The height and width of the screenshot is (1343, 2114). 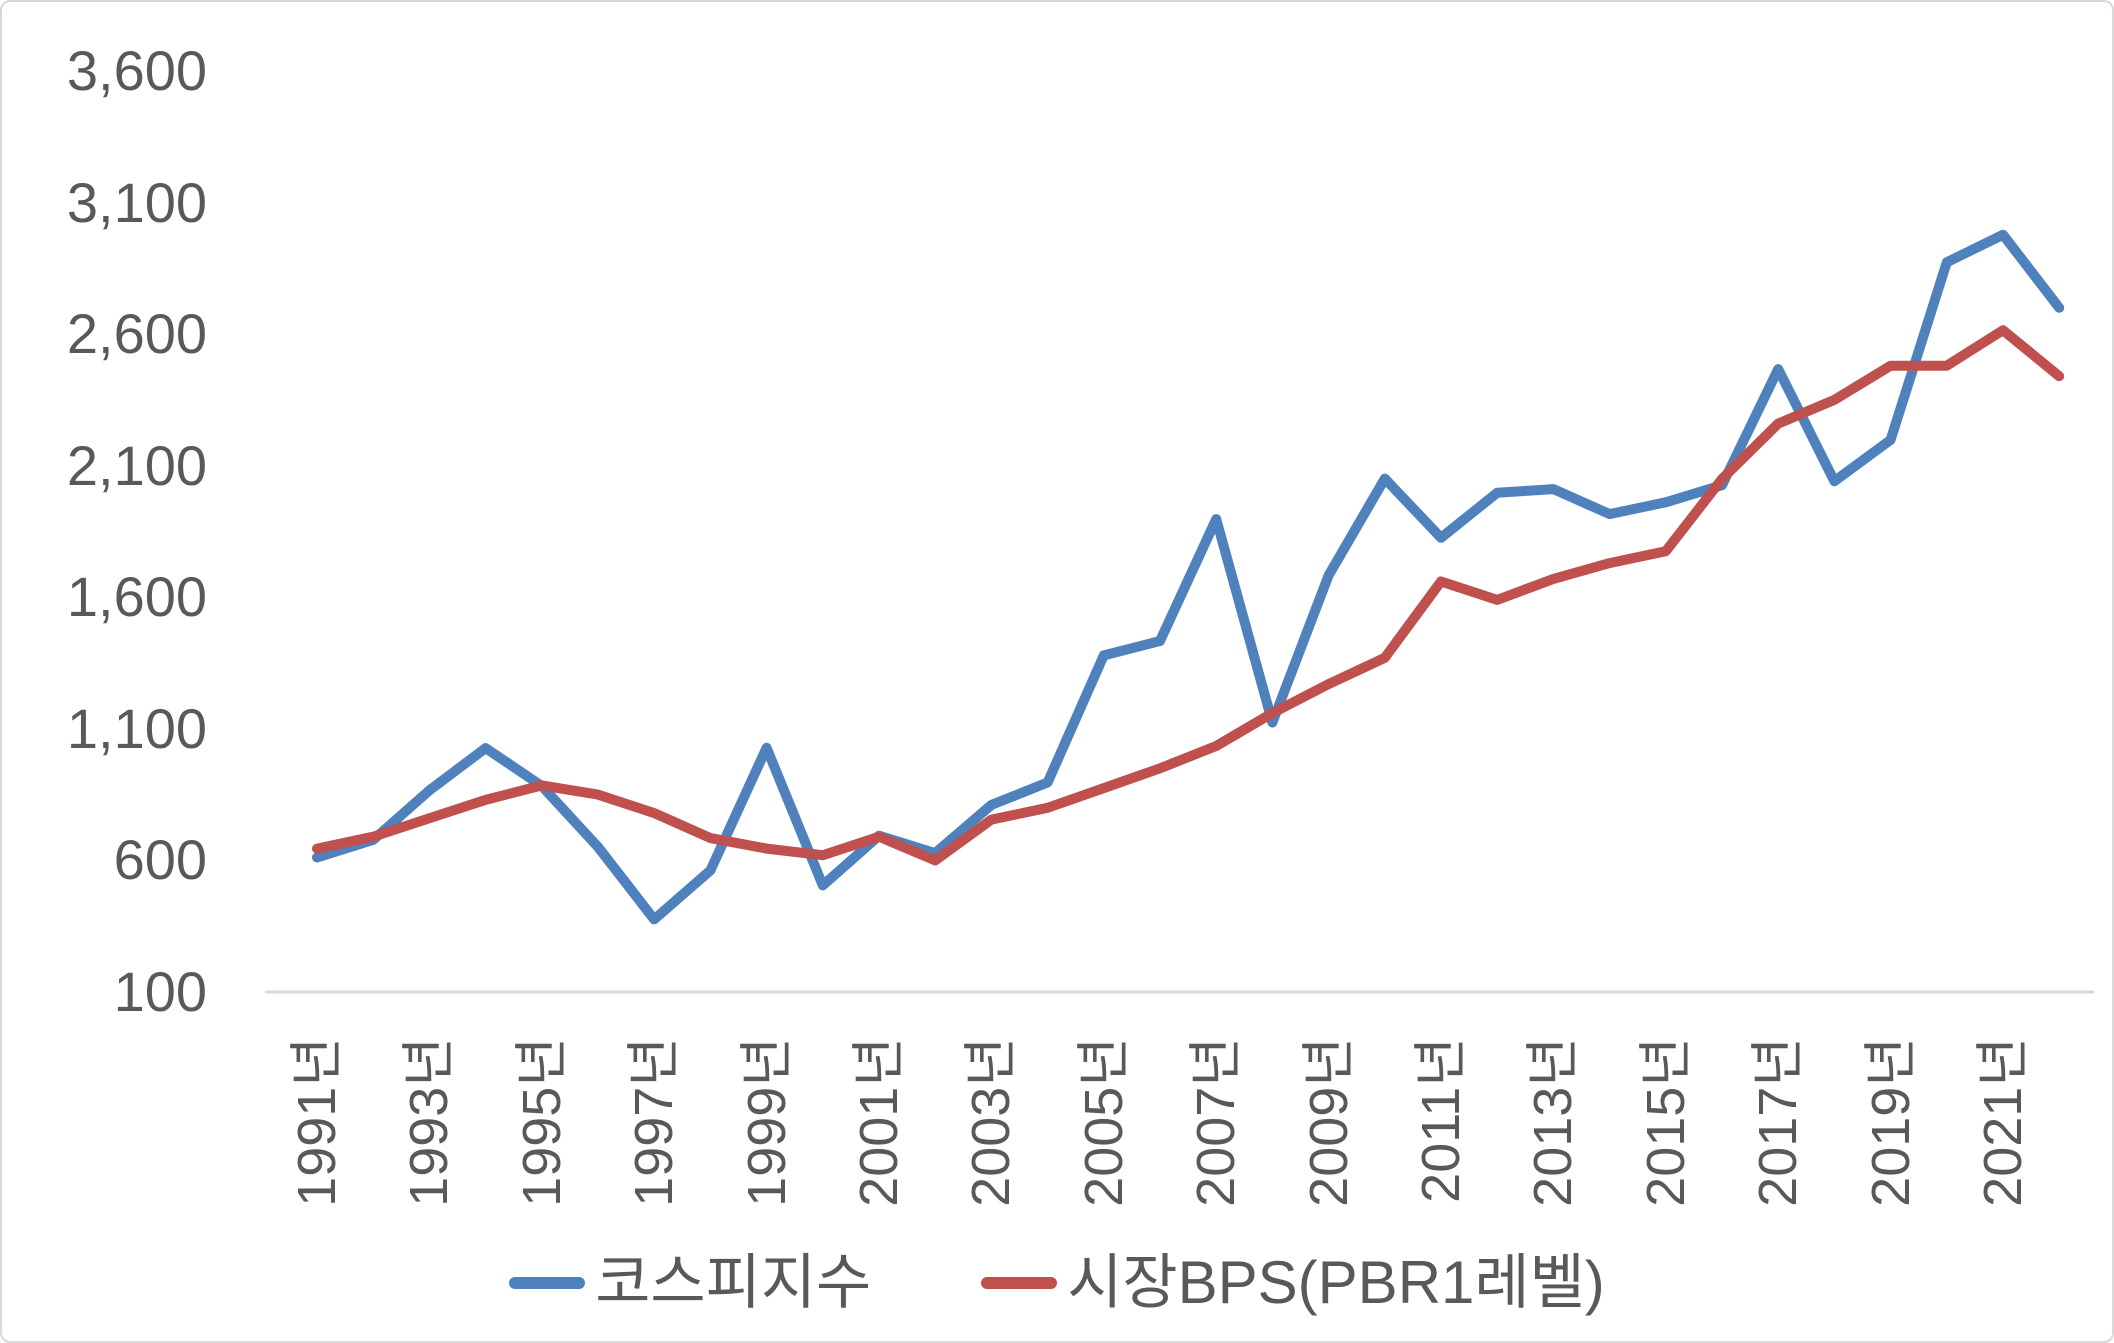 I want to click on y-tick-label: 3,100, so click(x=136, y=202).